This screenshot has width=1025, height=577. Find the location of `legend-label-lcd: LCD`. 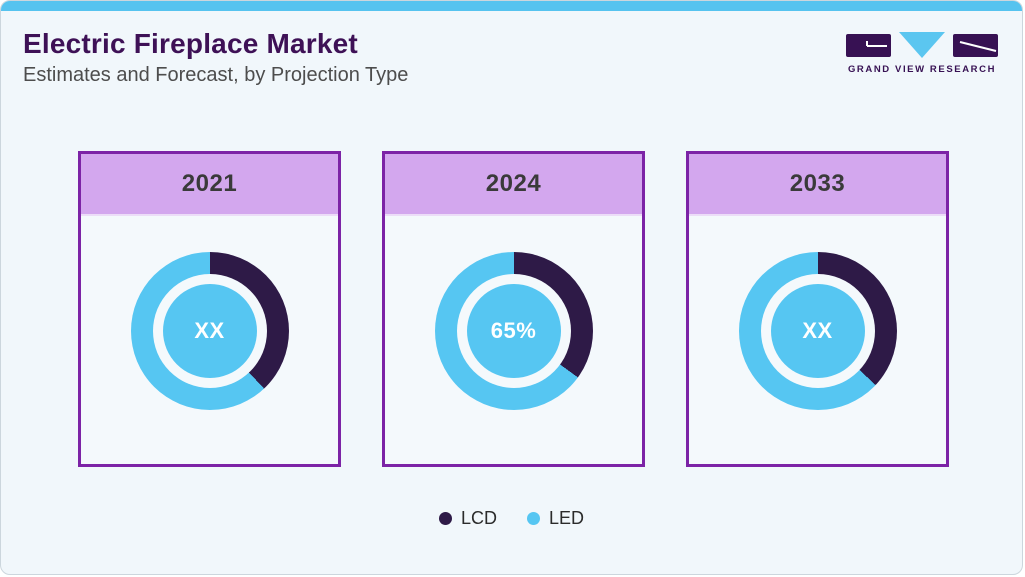

legend-label-lcd: LCD is located at coordinates (478, 518).